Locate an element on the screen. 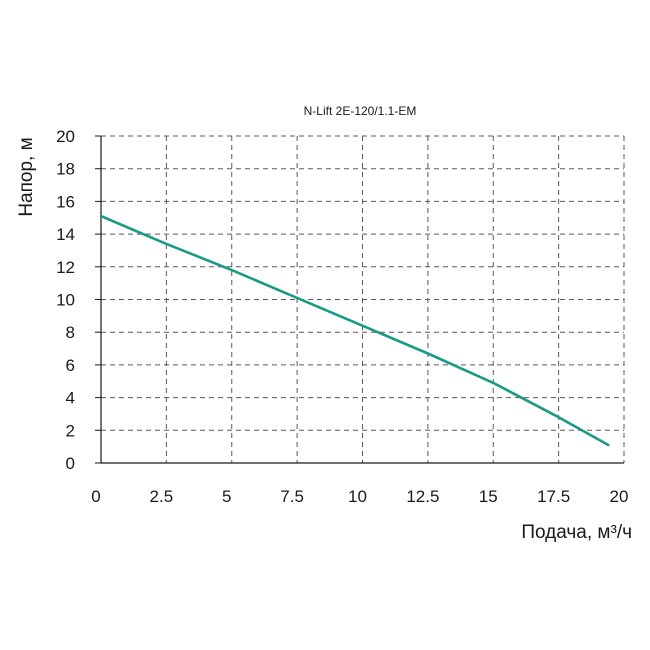 The height and width of the screenshot is (650, 650). y-tick-label: 10 is located at coordinates (65, 300).